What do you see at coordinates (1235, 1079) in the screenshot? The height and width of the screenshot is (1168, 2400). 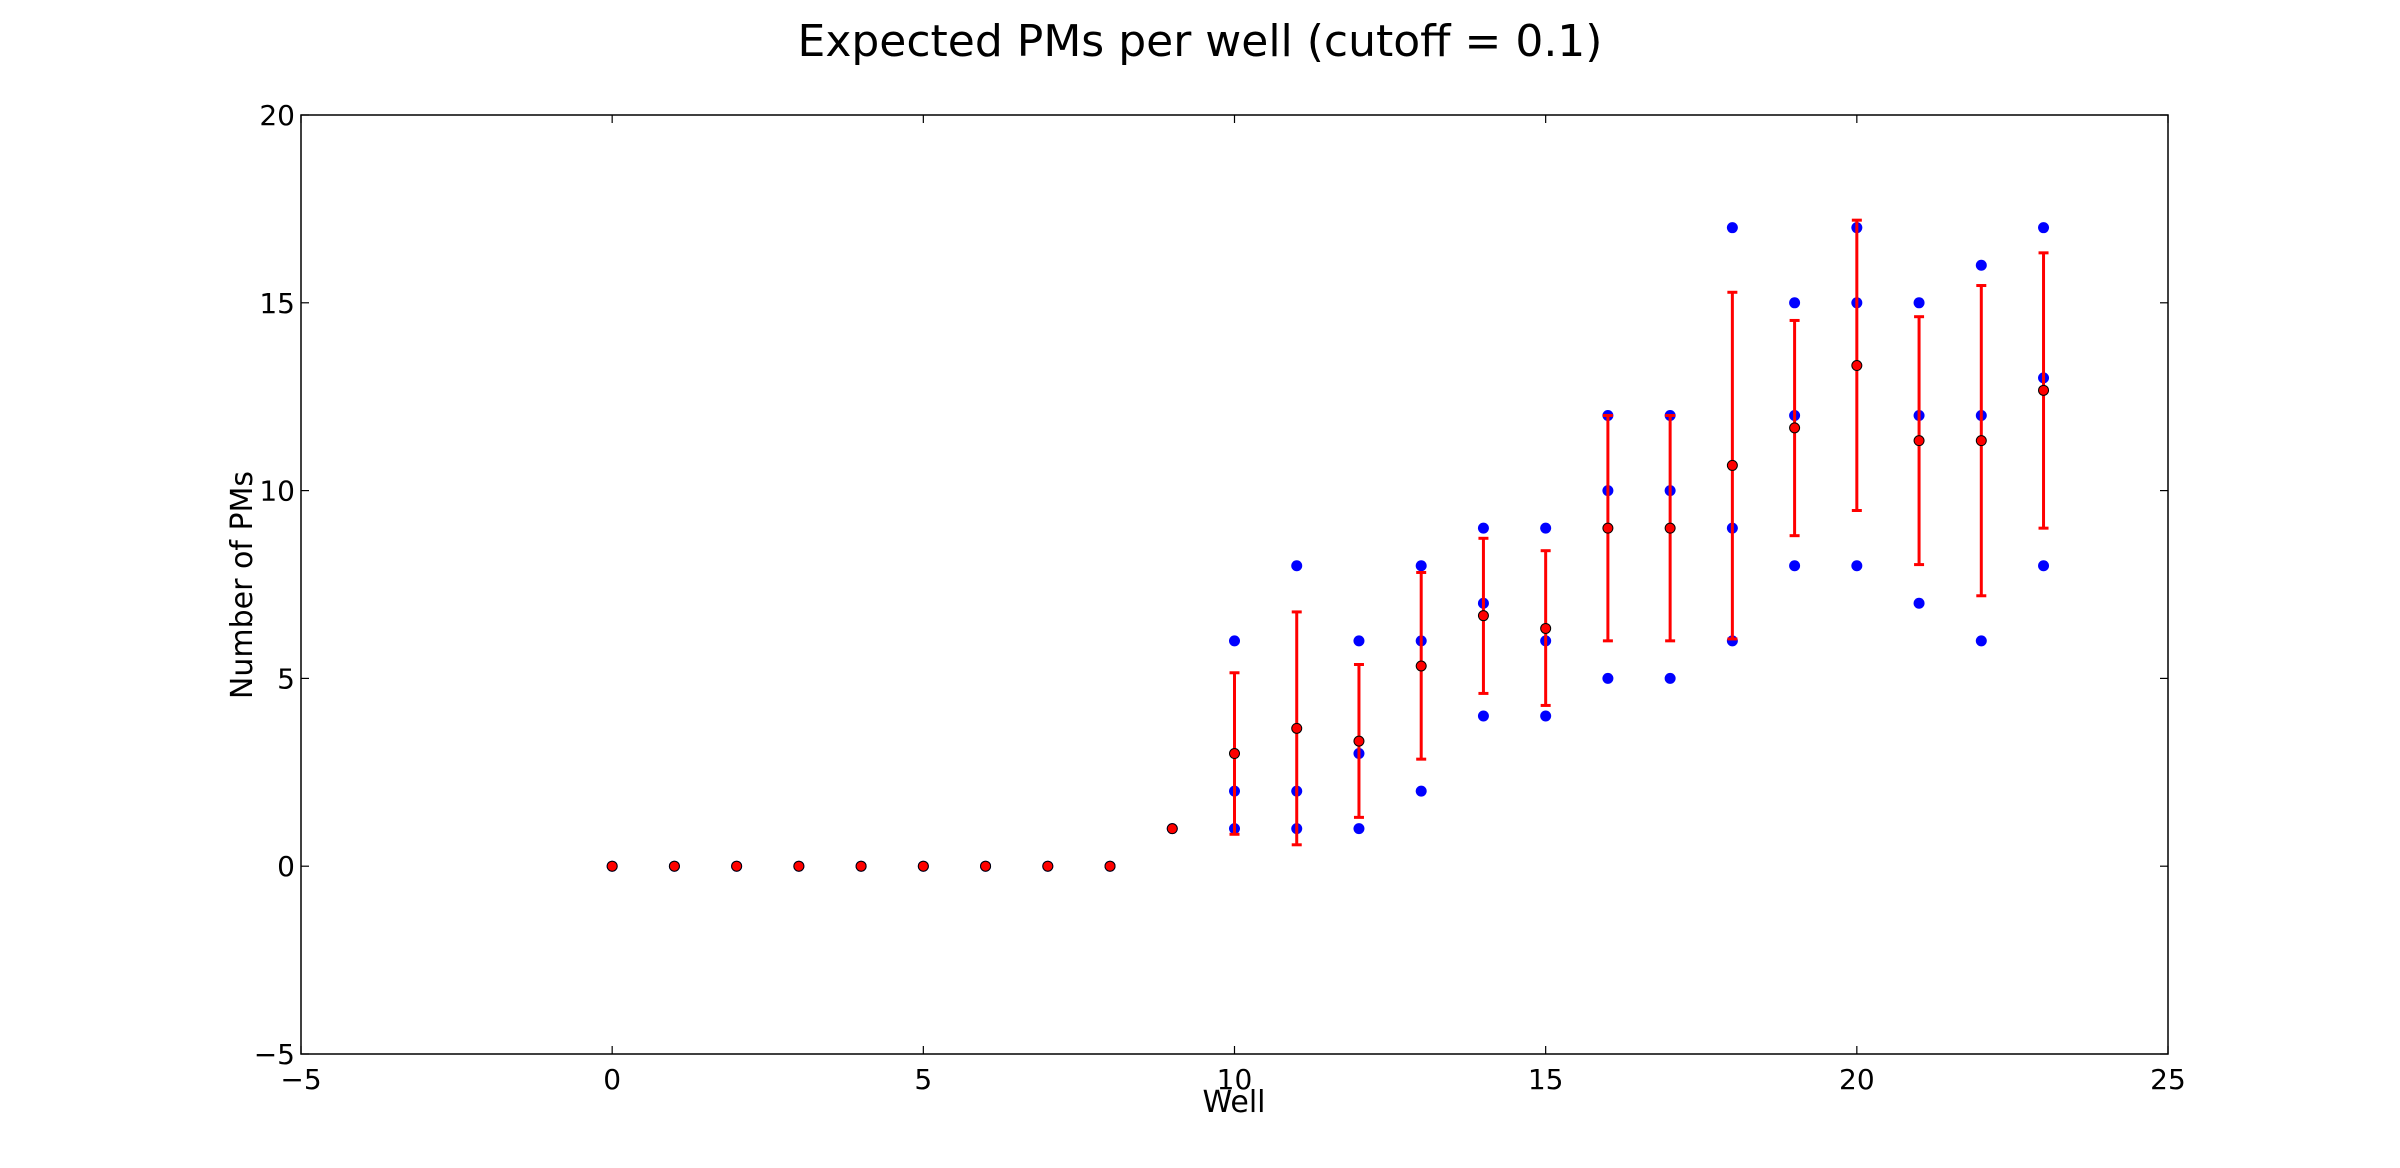 I see `x-tick-label: 10` at bounding box center [1235, 1079].